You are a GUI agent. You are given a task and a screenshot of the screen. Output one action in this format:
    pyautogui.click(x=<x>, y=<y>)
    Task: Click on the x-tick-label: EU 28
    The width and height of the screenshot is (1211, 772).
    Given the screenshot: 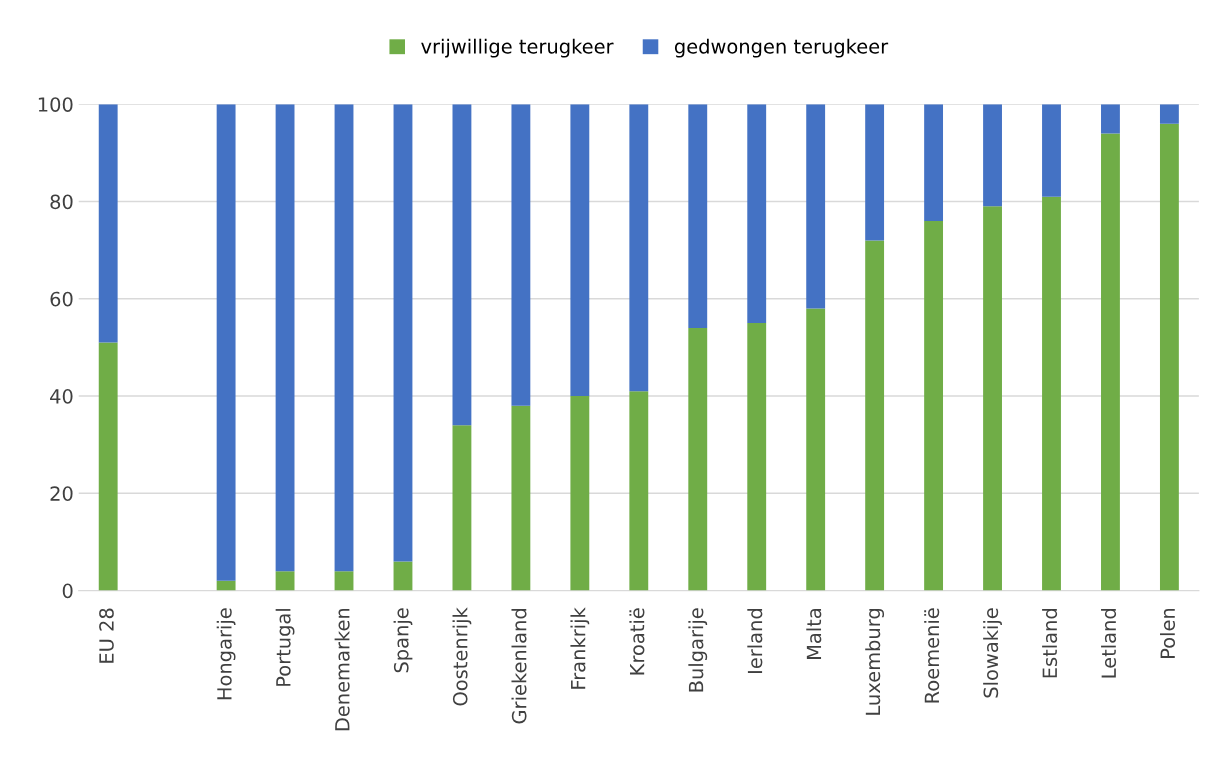 What is the action you would take?
    pyautogui.click(x=106, y=635)
    